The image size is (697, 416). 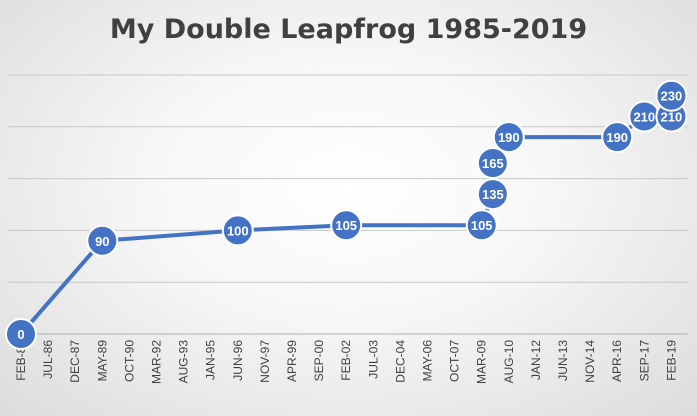 I want to click on x-tick-label: MAR-92, so click(x=157, y=362).